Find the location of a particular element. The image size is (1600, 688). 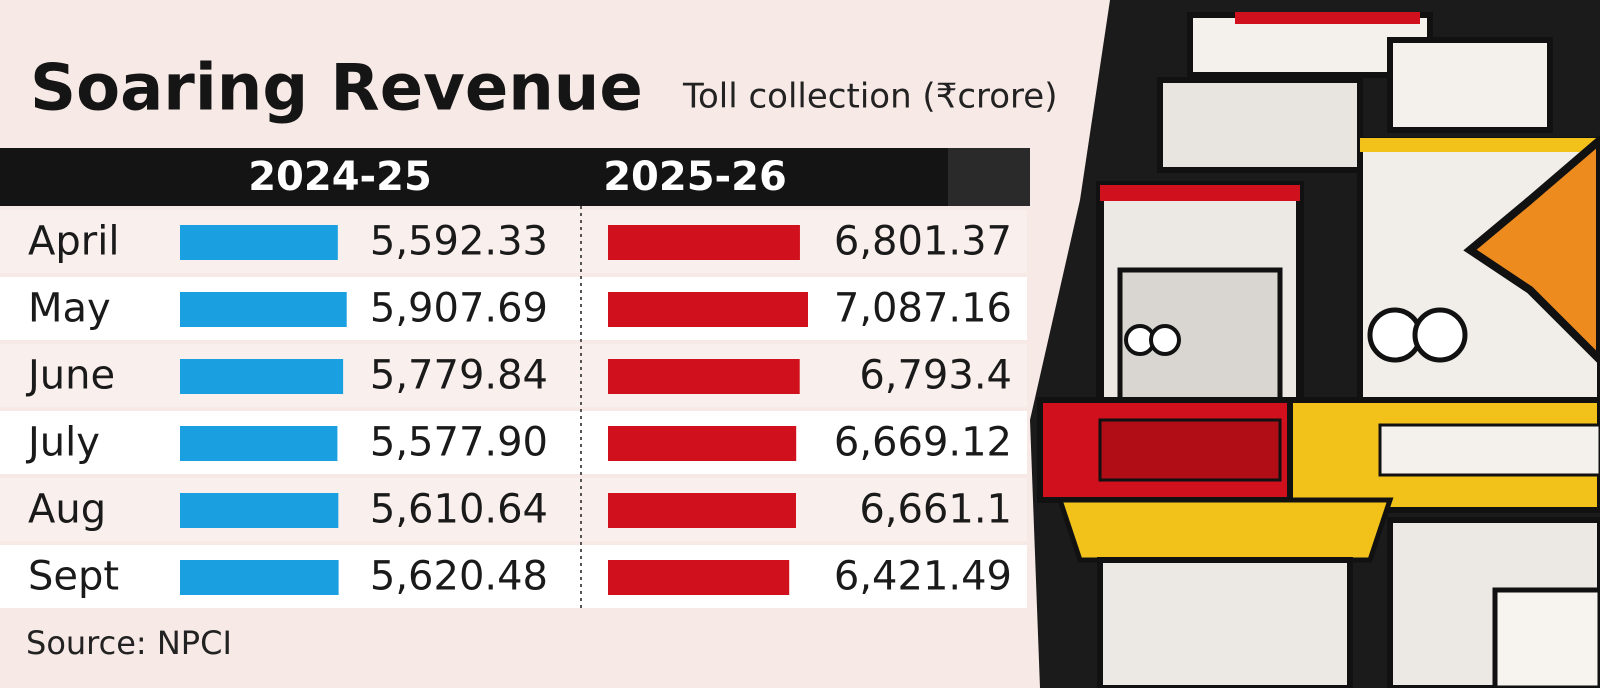

category-label: May is located at coordinates (69, 309).